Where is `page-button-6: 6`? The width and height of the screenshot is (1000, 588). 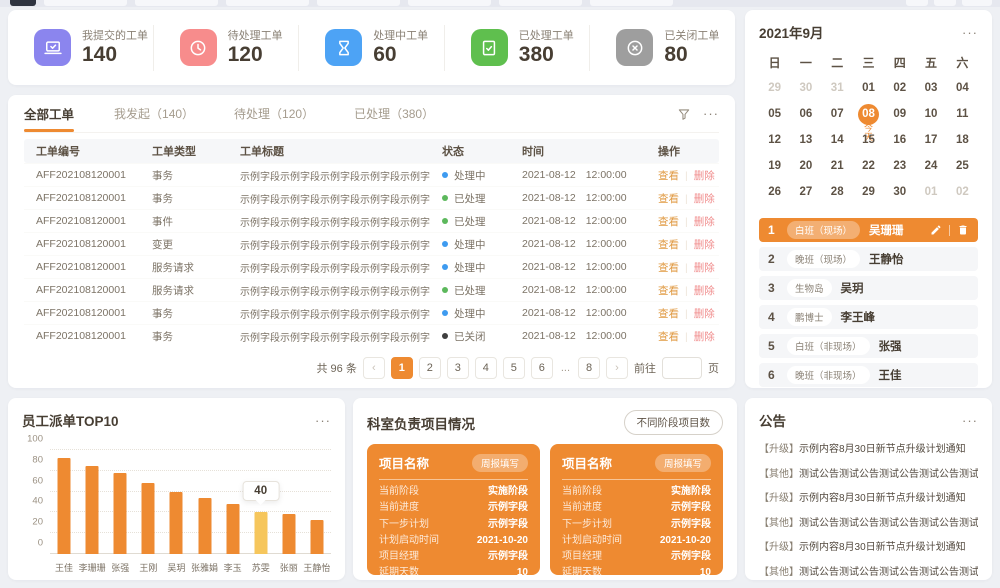 page-button-6: 6 is located at coordinates (541, 368).